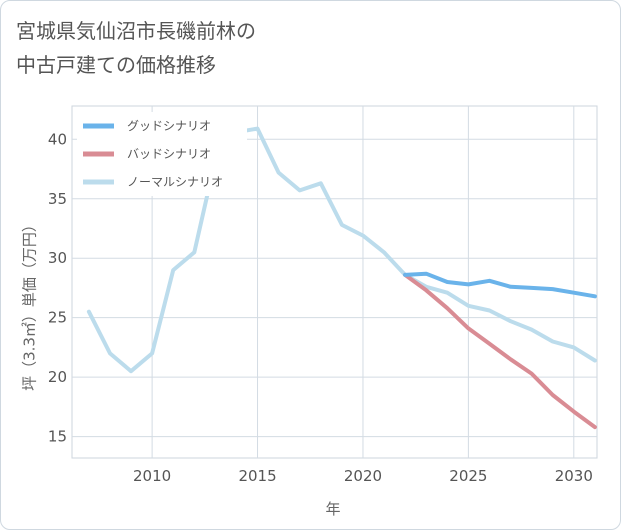 The width and height of the screenshot is (621, 530). Describe the element at coordinates (306, 48) in the screenshot. I see `chart-title: 宮城県気仙沼市長磯前林の 中古戸建ての価格推移` at that location.